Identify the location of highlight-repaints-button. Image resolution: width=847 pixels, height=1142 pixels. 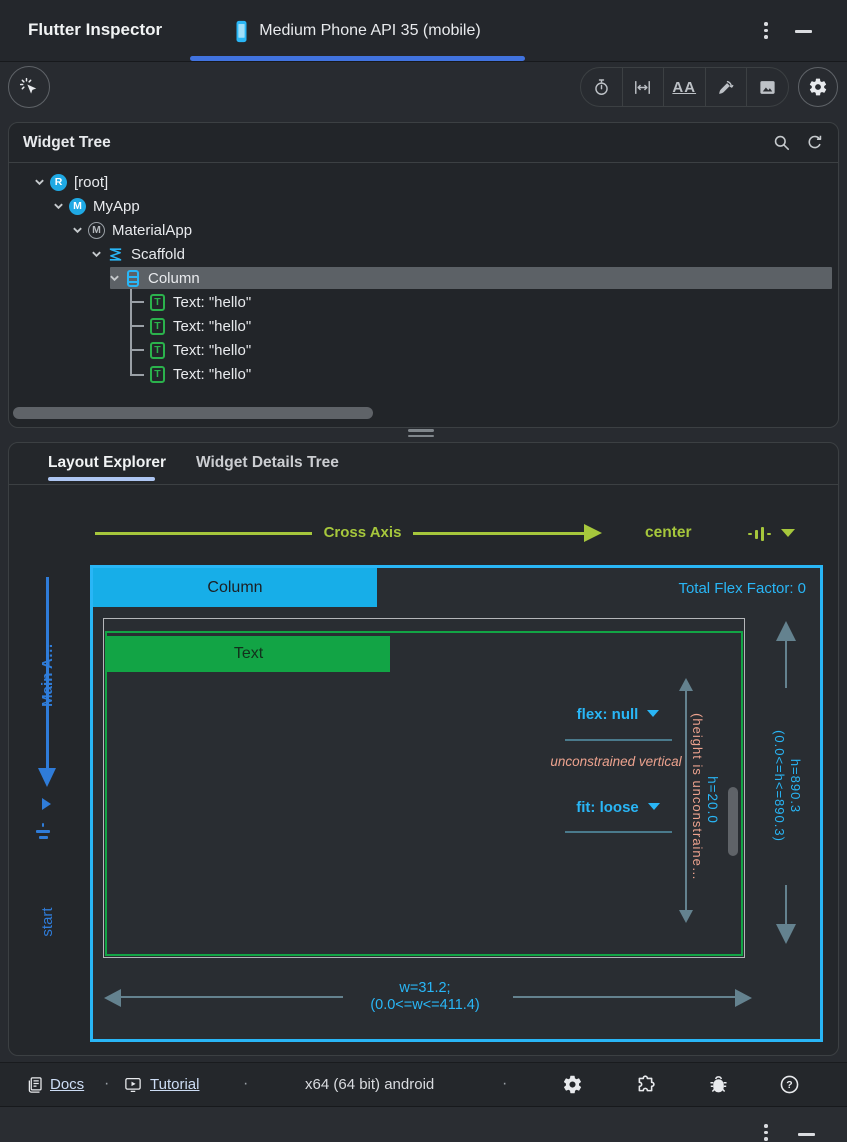
(726, 87).